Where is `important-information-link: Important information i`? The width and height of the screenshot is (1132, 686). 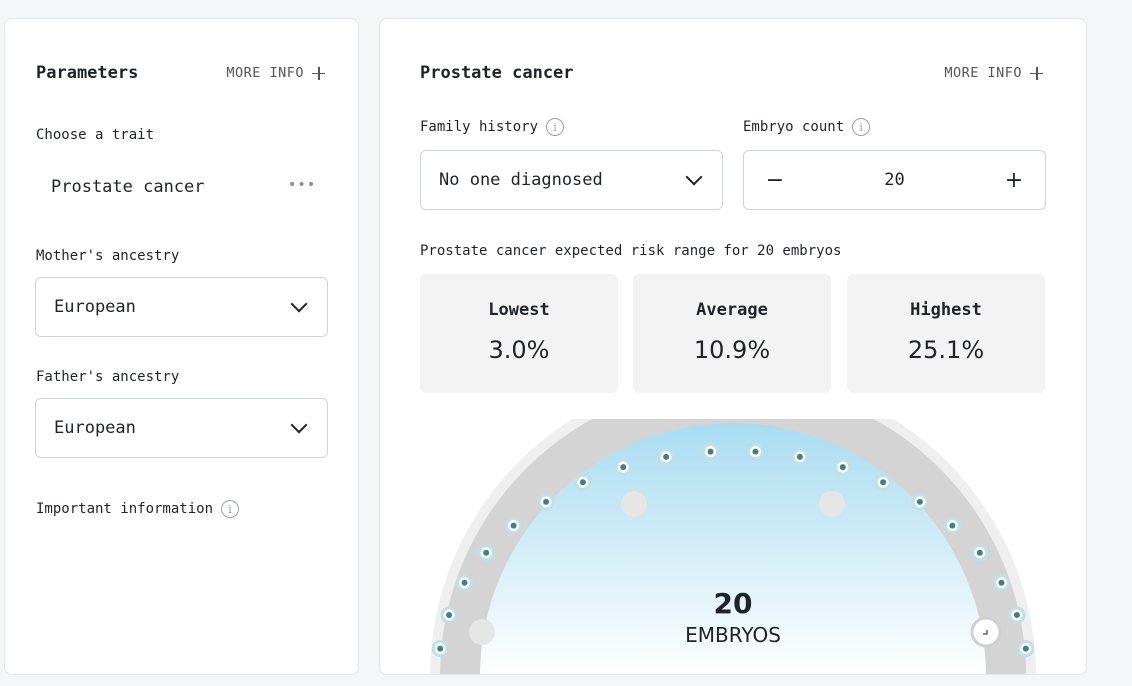 important-information-link: Important information i is located at coordinates (138, 509).